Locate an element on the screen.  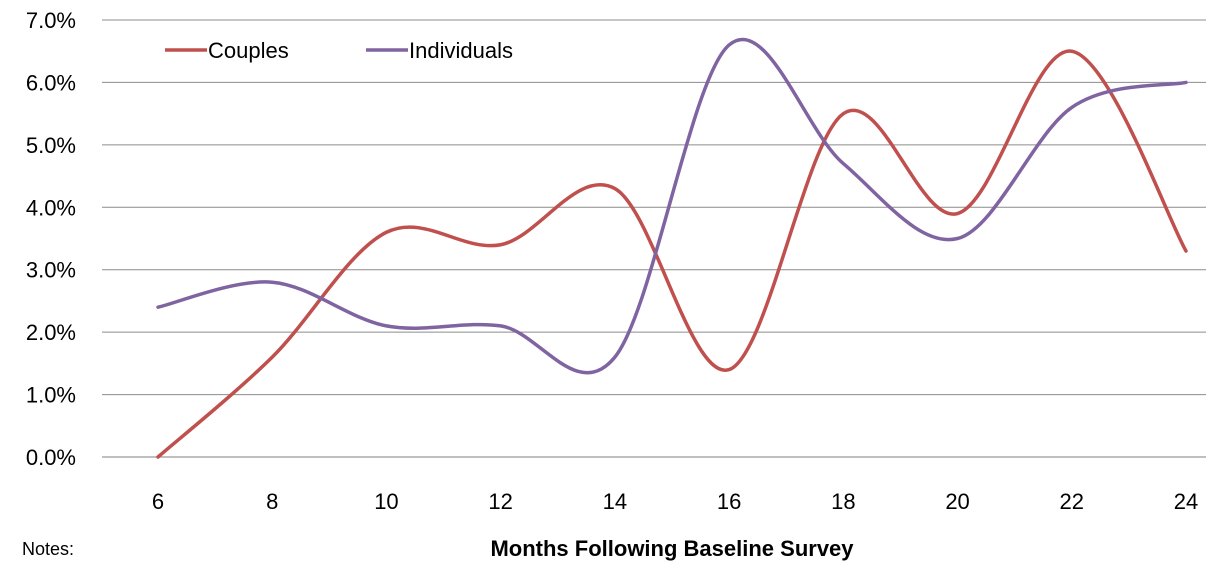
y-tick-label: 0.0% is located at coordinates (51, 457).